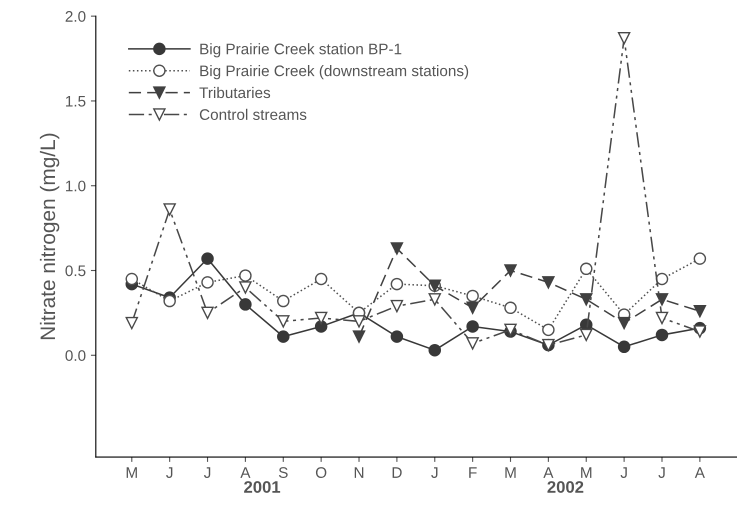 The image size is (737, 505). What do you see at coordinates (75, 270) in the screenshot?
I see `y-tick-label: 0.5` at bounding box center [75, 270].